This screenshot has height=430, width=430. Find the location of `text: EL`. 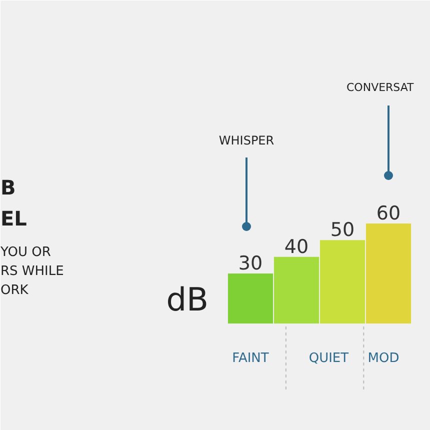

text: EL is located at coordinates (14, 218).